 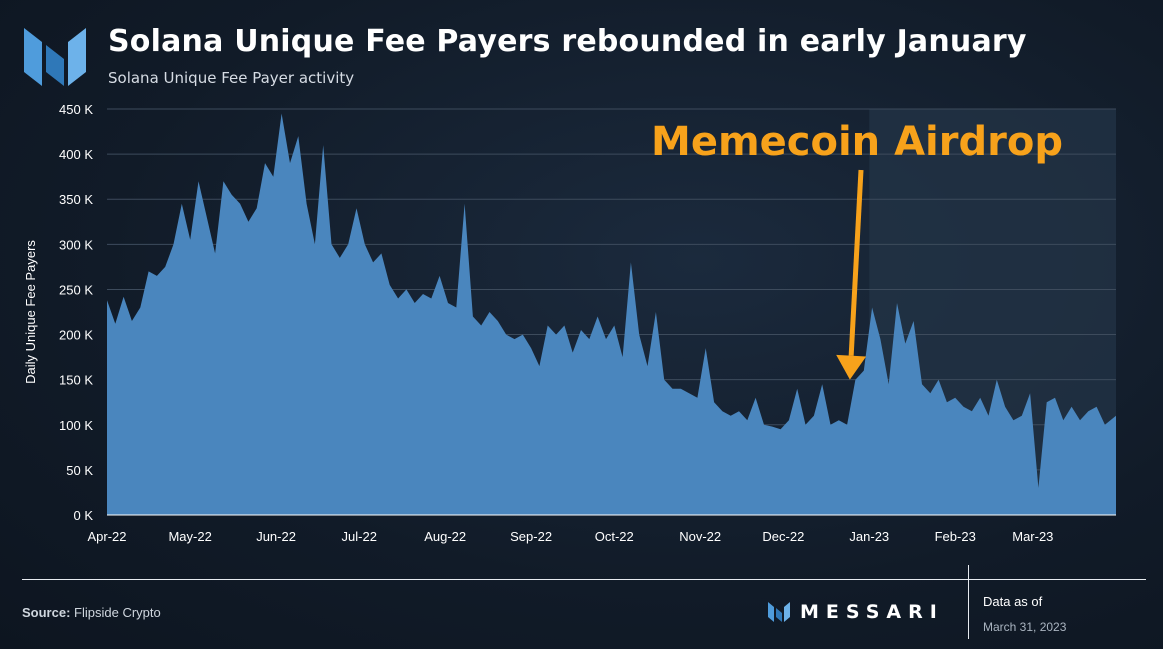 I want to click on x-tick-label: Jan-23, so click(x=869, y=536).